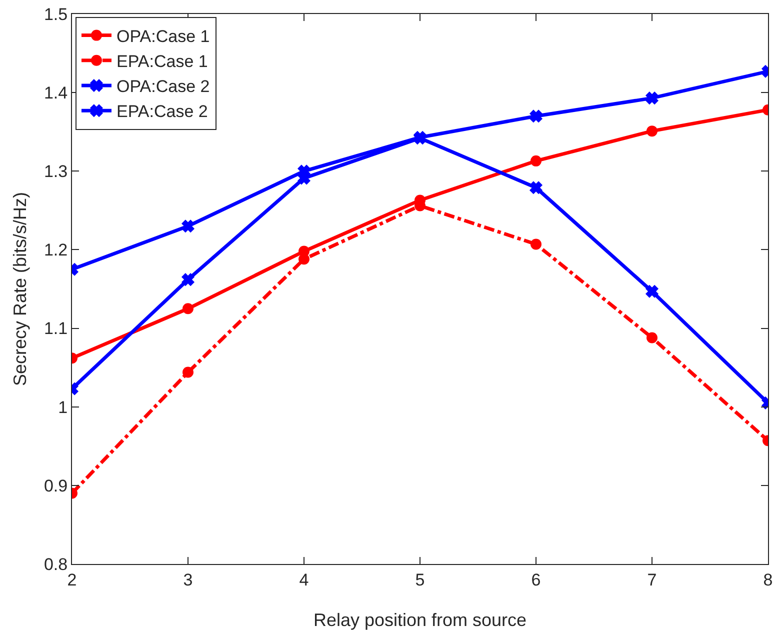 The height and width of the screenshot is (630, 773). What do you see at coordinates (420, 580) in the screenshot?
I see `x-tick-label: 5` at bounding box center [420, 580].